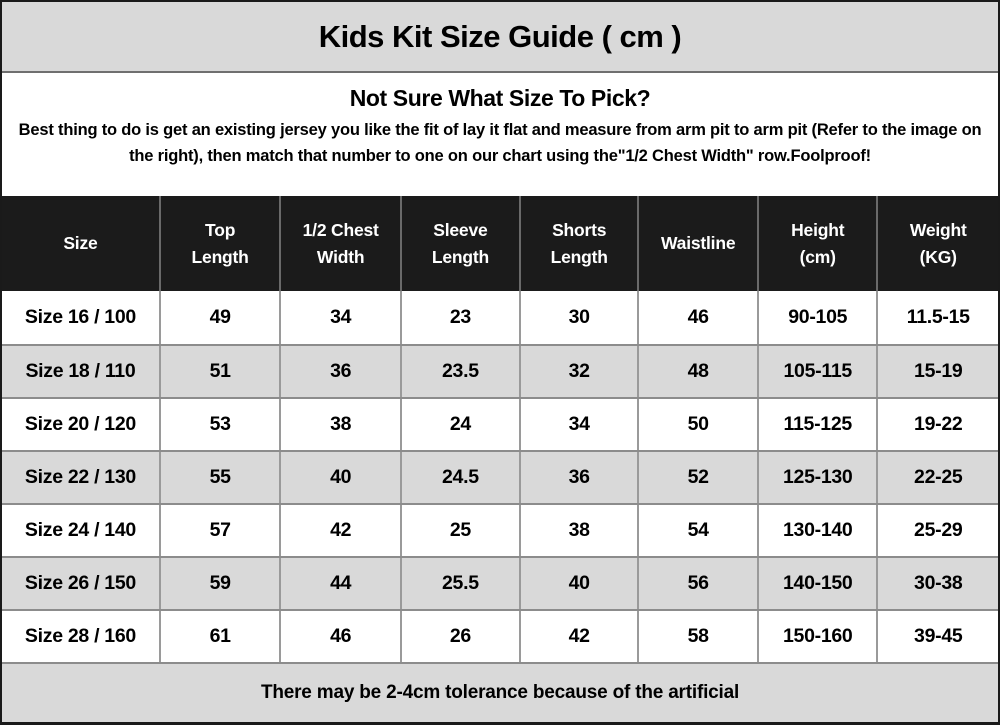 This screenshot has width=1000, height=725. What do you see at coordinates (697, 424) in the screenshot?
I see `table-cell: 50` at bounding box center [697, 424].